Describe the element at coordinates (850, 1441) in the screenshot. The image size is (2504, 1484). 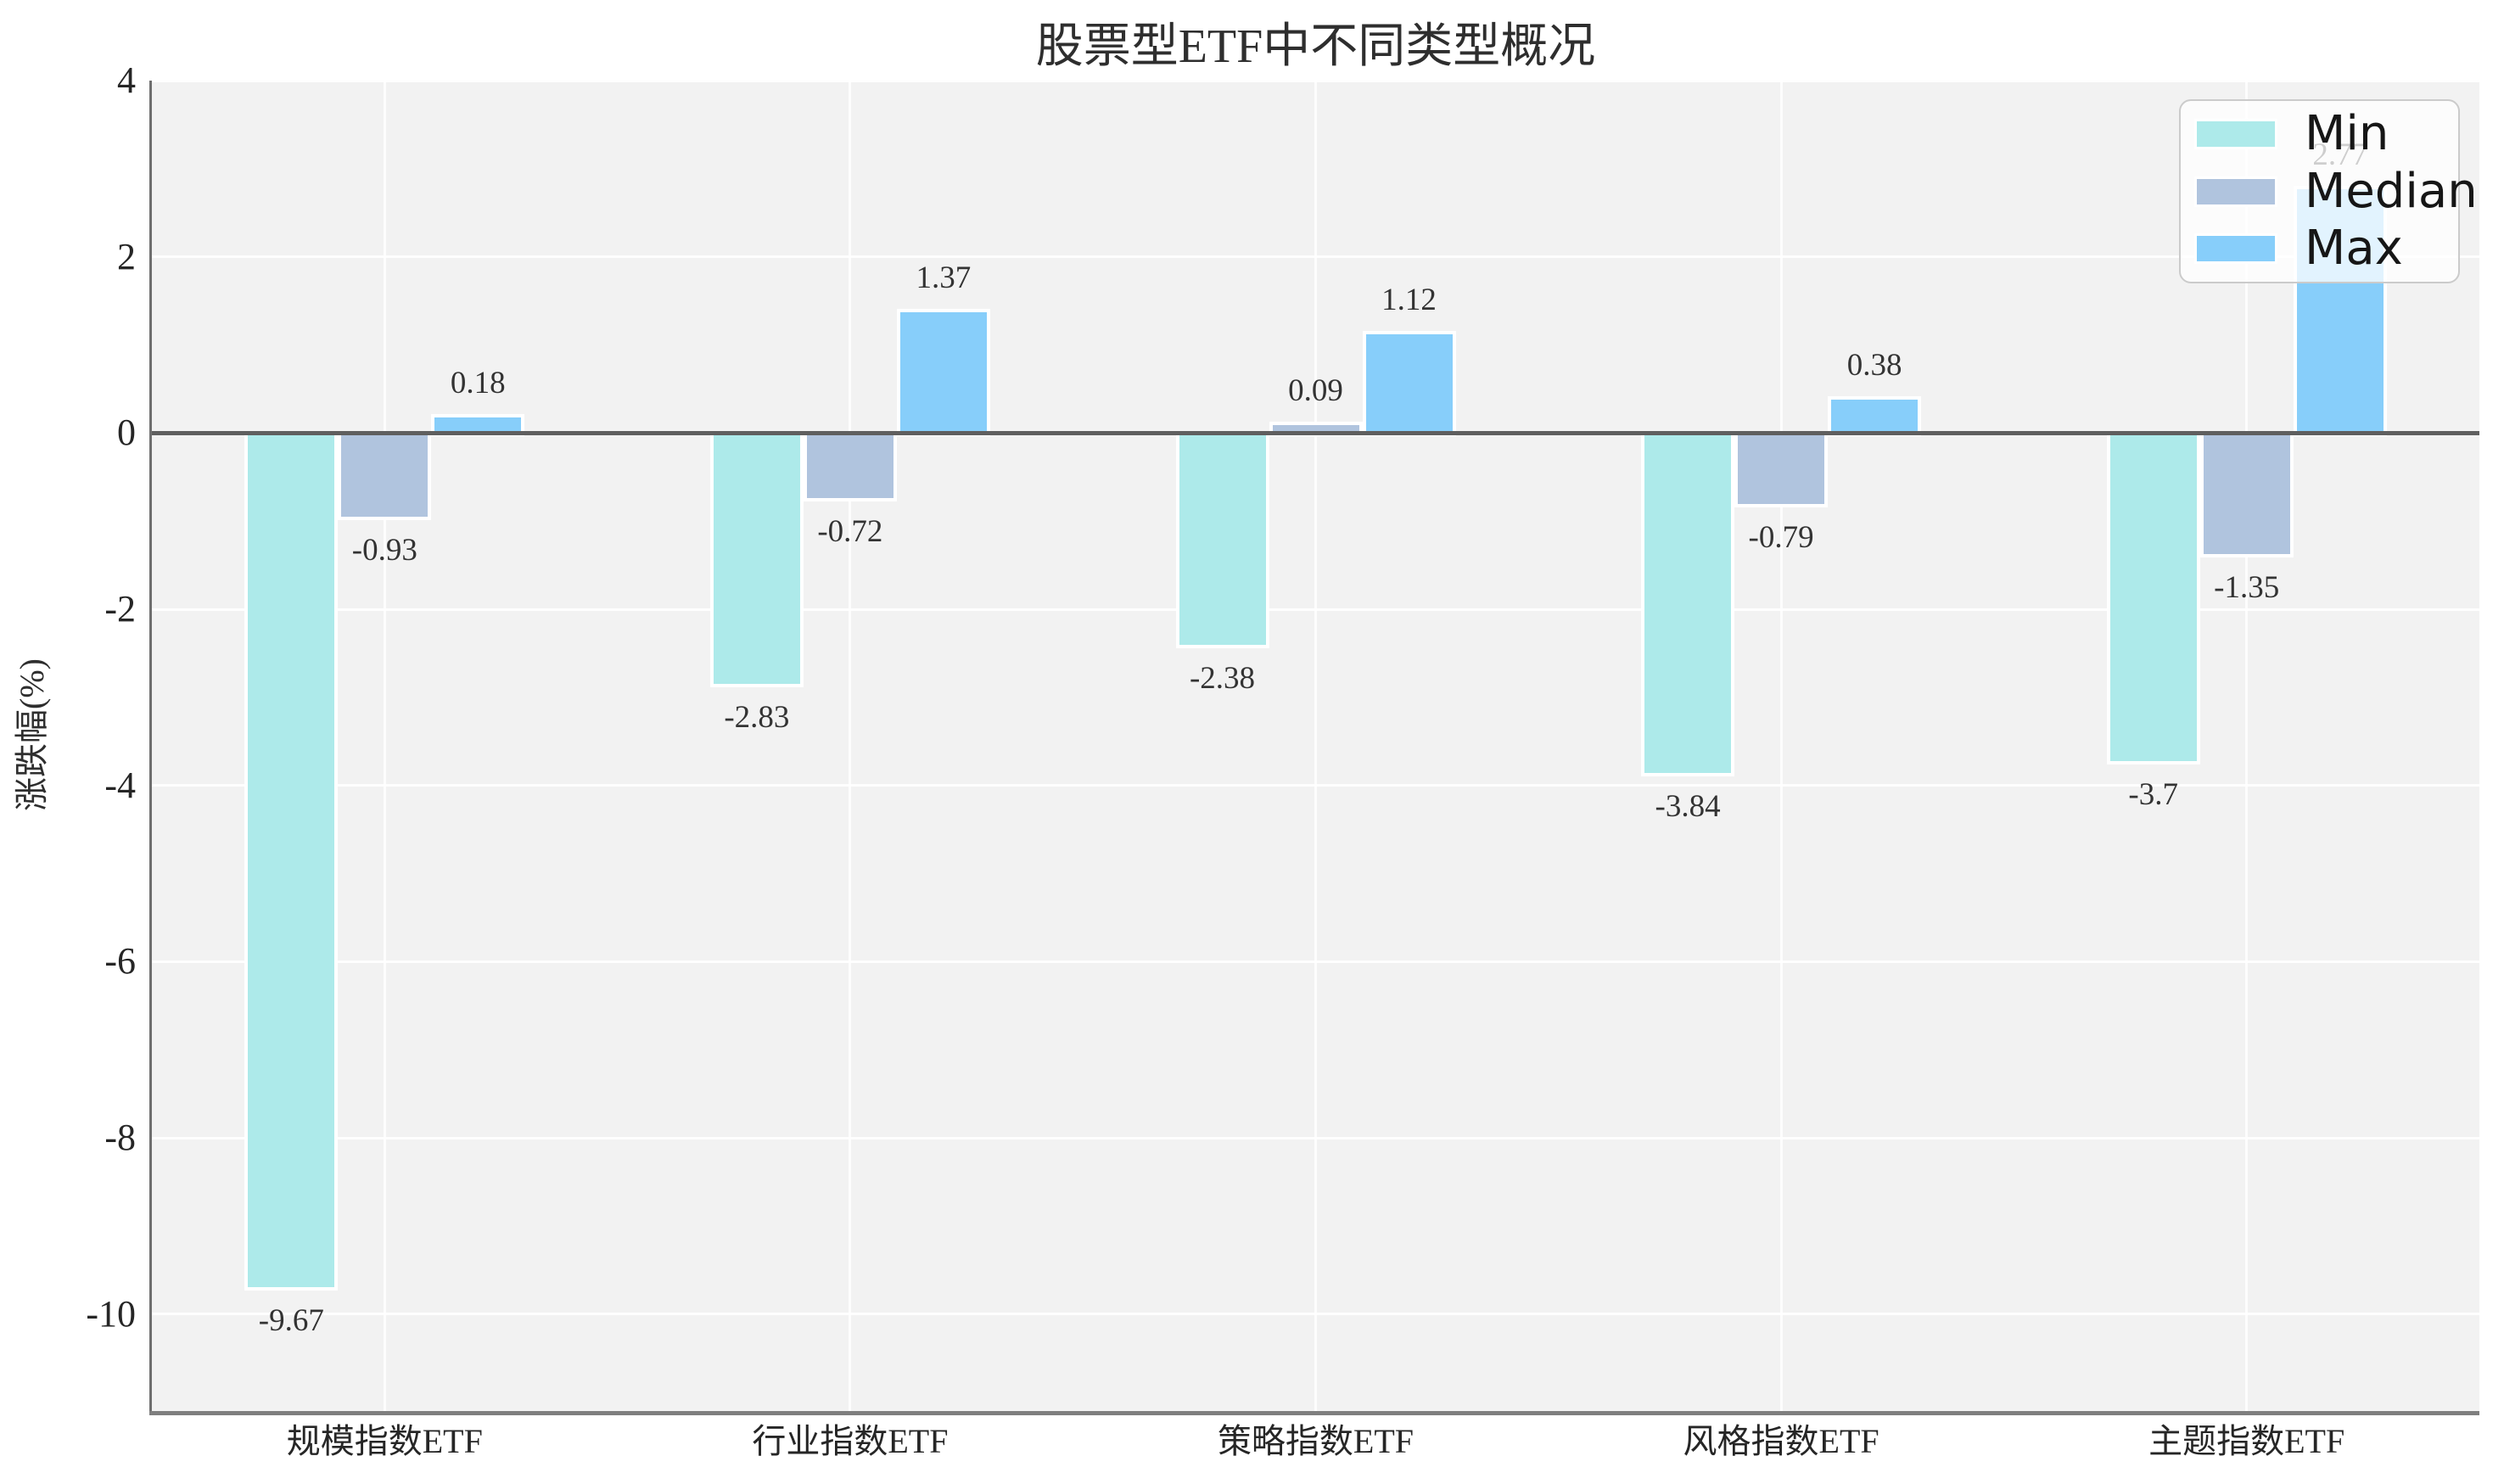
I see `x-tick-label: 行业指数ETF` at that location.